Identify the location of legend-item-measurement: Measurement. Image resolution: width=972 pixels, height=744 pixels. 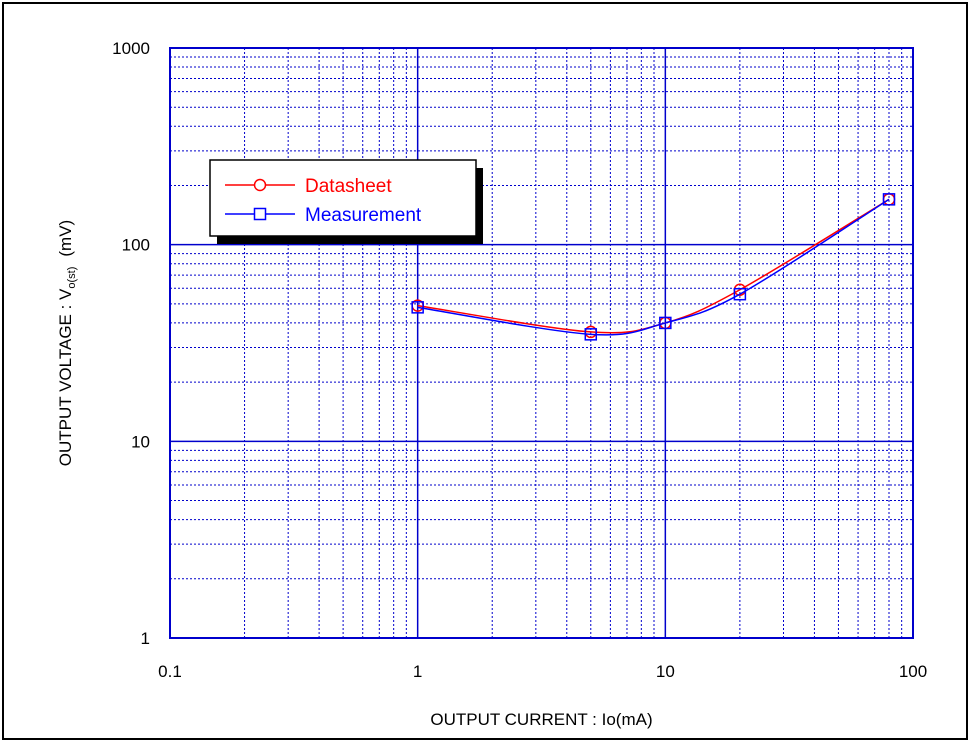
(323, 215).